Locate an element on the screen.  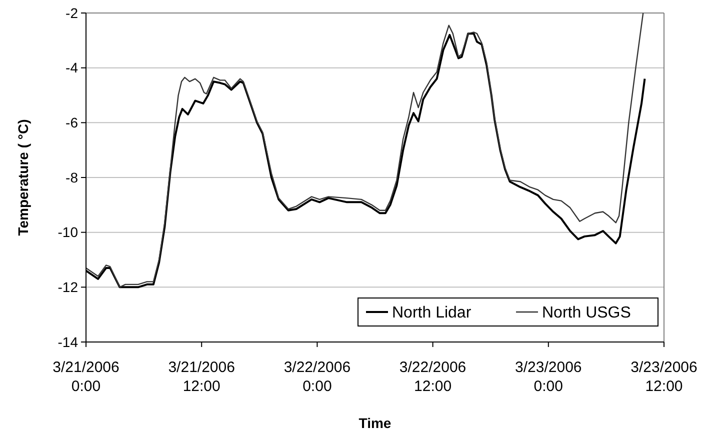
x-tick-label: 3/22/2006 0:00 is located at coordinates (317, 377).